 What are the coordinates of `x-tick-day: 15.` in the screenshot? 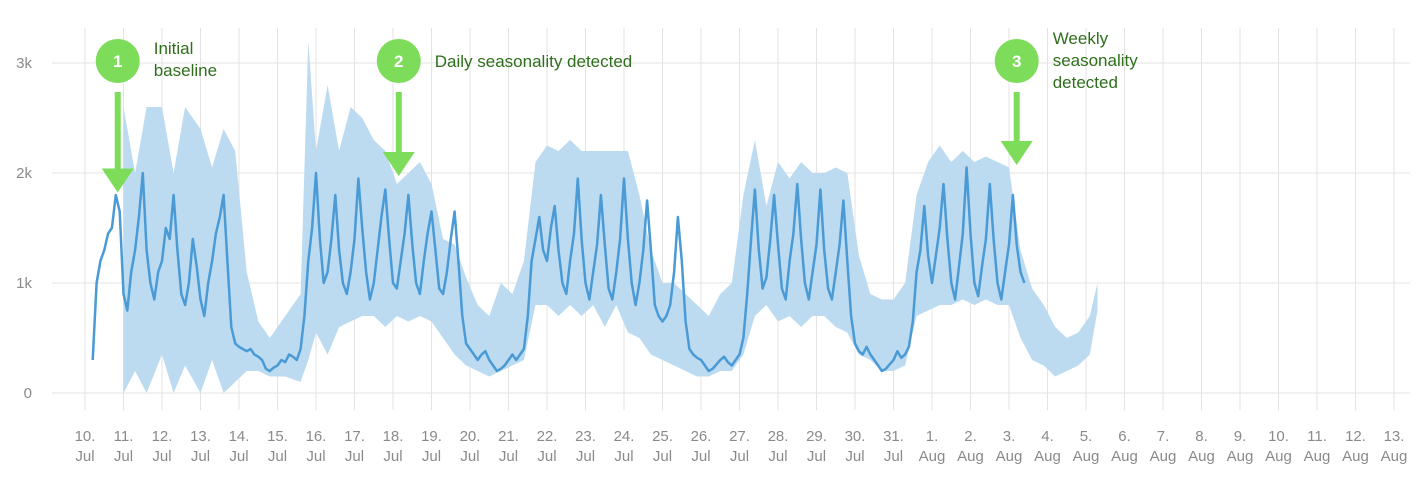 It's located at (277, 436).